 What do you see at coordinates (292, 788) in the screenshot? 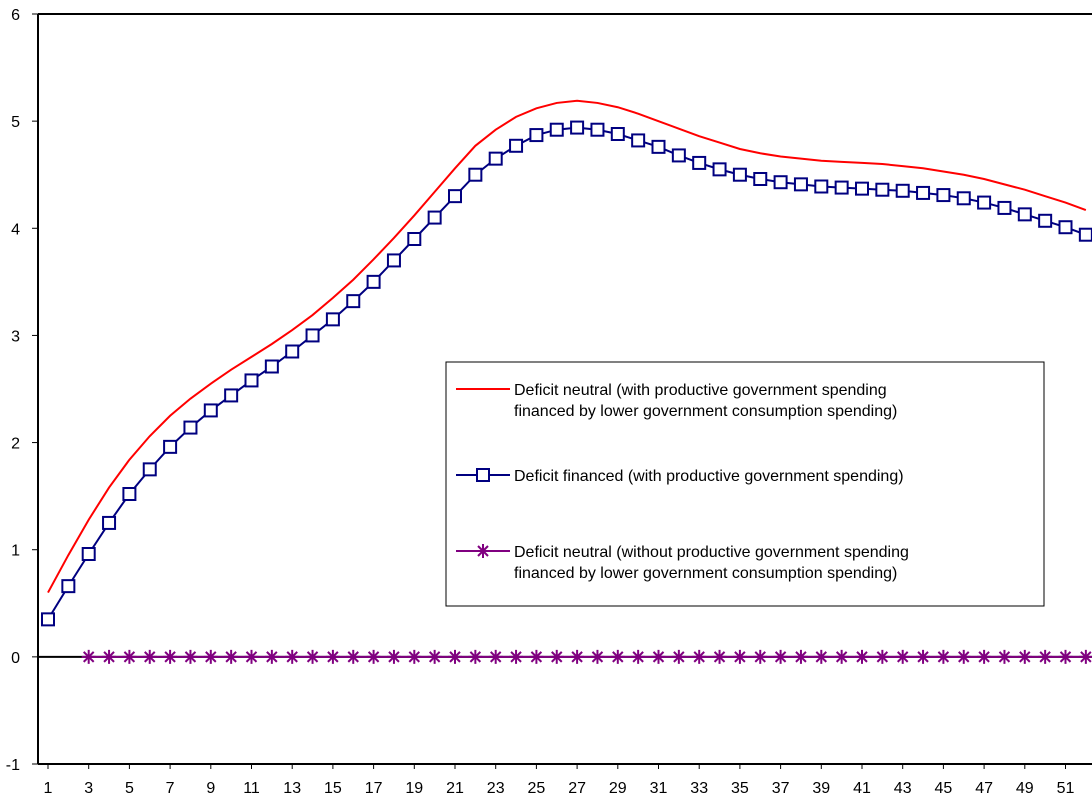
I see `x-tick-label: 13` at bounding box center [292, 788].